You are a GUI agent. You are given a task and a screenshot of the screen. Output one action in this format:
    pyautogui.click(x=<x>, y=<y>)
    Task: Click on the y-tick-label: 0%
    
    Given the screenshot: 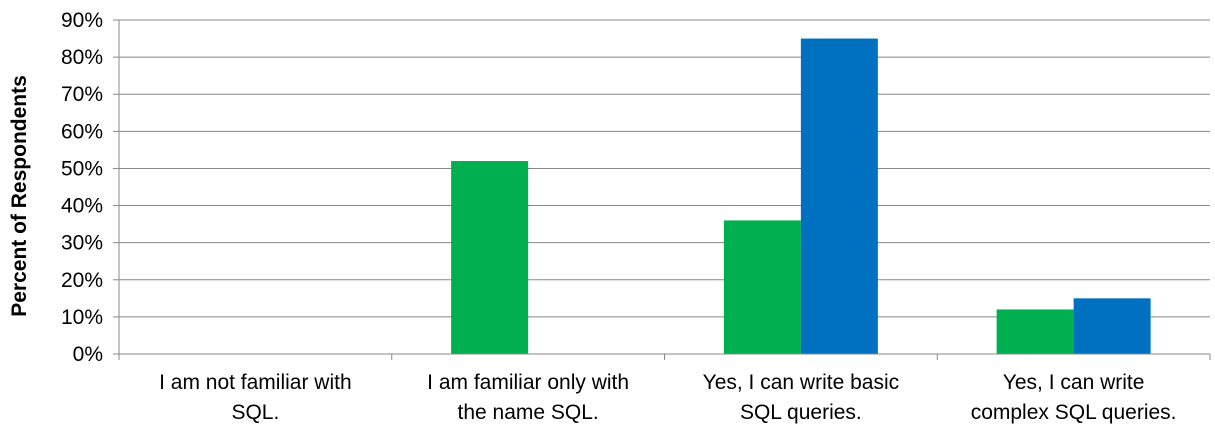 What is the action you would take?
    pyautogui.click(x=88, y=354)
    